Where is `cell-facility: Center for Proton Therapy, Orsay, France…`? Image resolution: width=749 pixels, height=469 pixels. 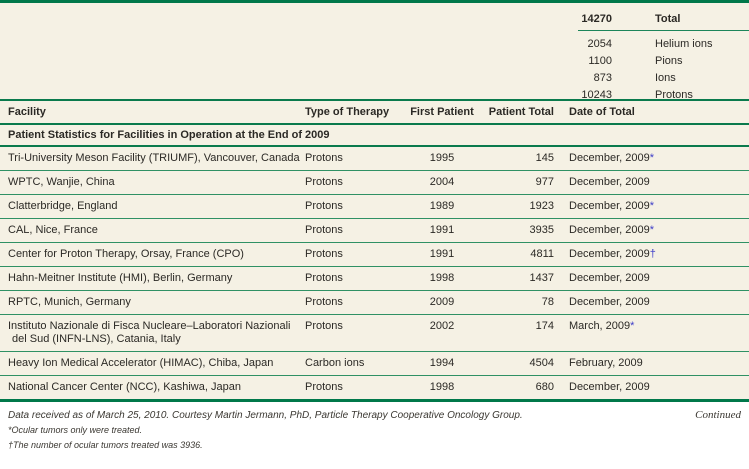
cell-facility: Center for Proton Therapy, Orsay, France… is located at coordinates (126, 254).